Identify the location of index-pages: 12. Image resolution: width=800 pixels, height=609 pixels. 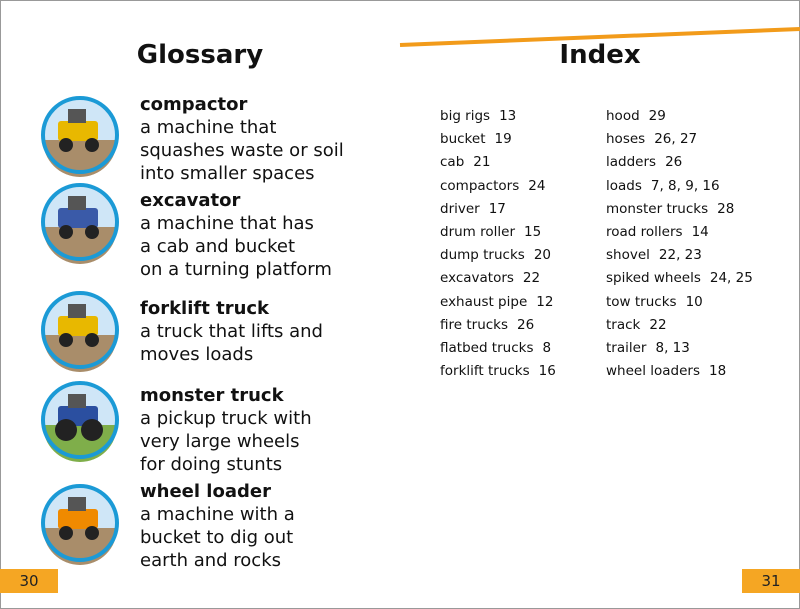
(545, 301).